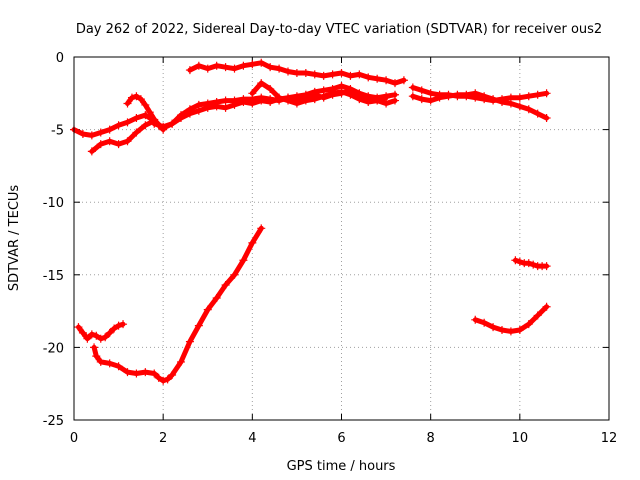 The width and height of the screenshot is (640, 480). What do you see at coordinates (431, 438) in the screenshot?
I see `x-tick-label: 8` at bounding box center [431, 438].